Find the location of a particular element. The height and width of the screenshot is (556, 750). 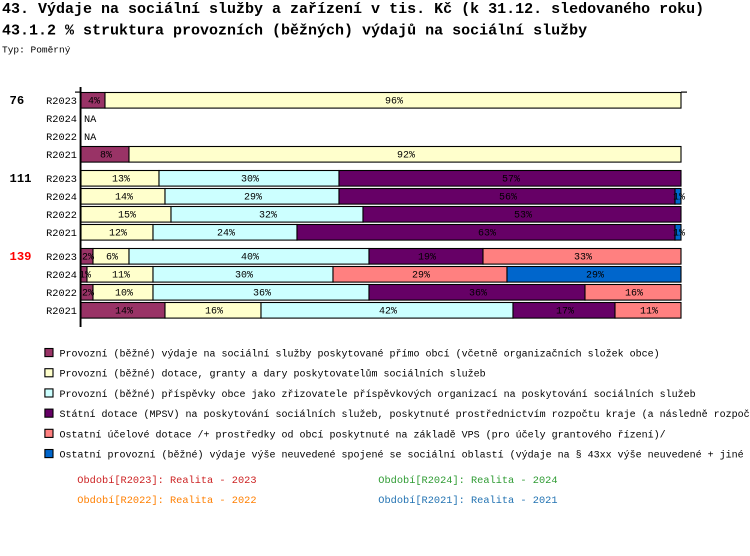

svg-text: 10% is located at coordinates (124, 294).